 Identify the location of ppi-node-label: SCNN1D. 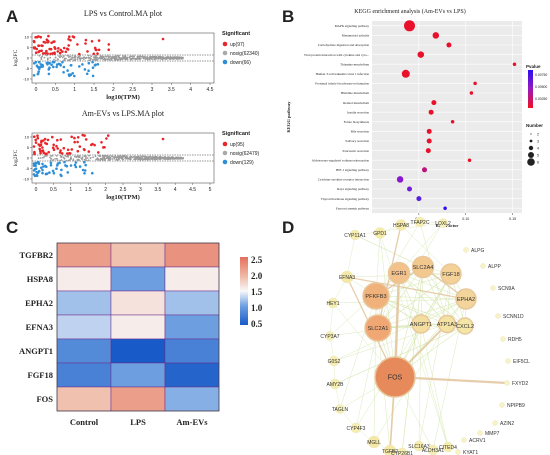
(513, 317).